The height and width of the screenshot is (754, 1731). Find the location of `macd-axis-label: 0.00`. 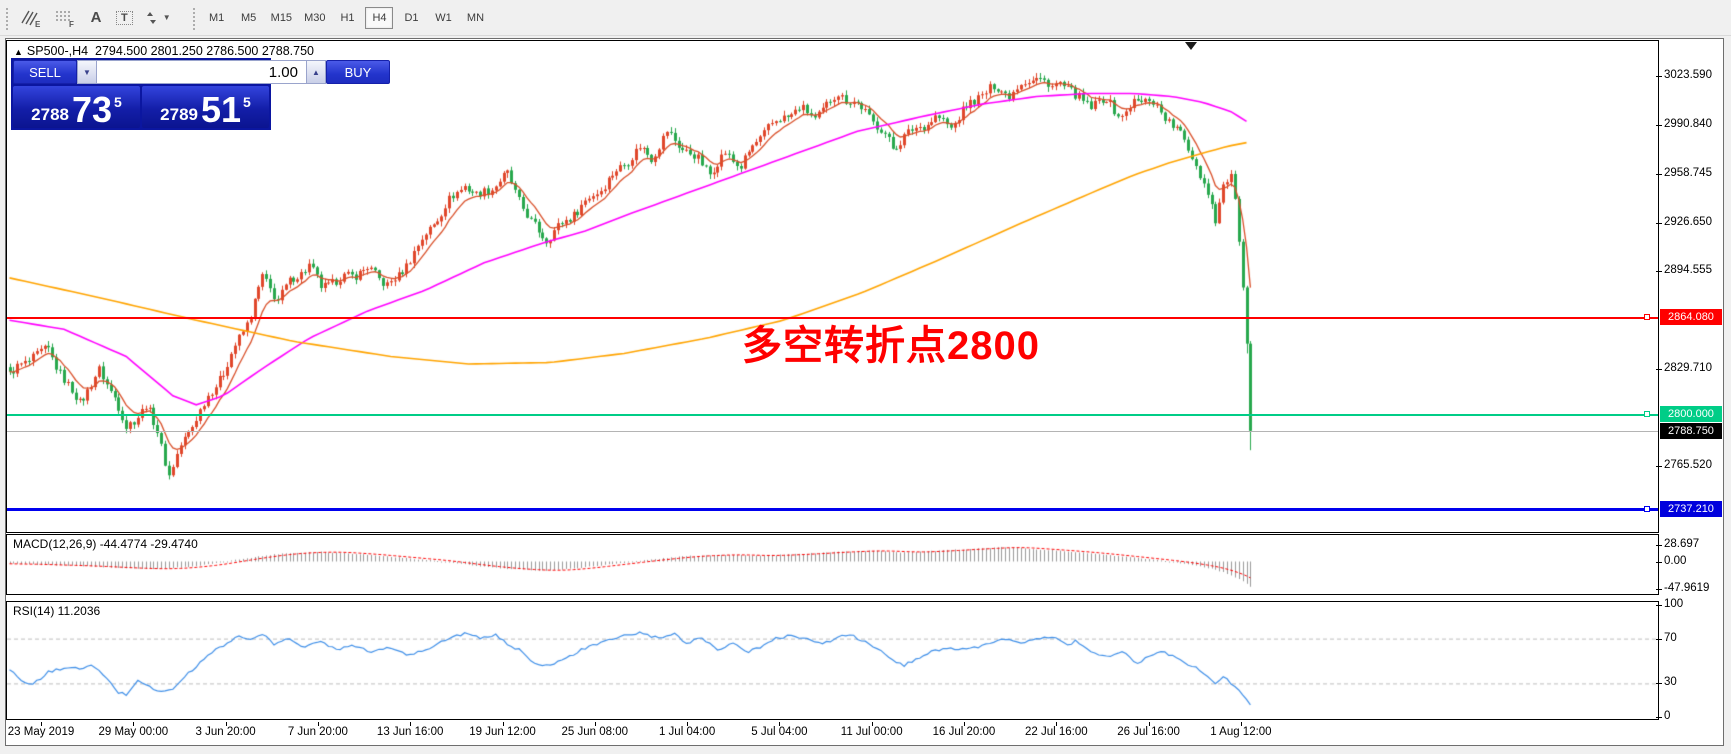

macd-axis-label: 0.00 is located at coordinates (1675, 560).